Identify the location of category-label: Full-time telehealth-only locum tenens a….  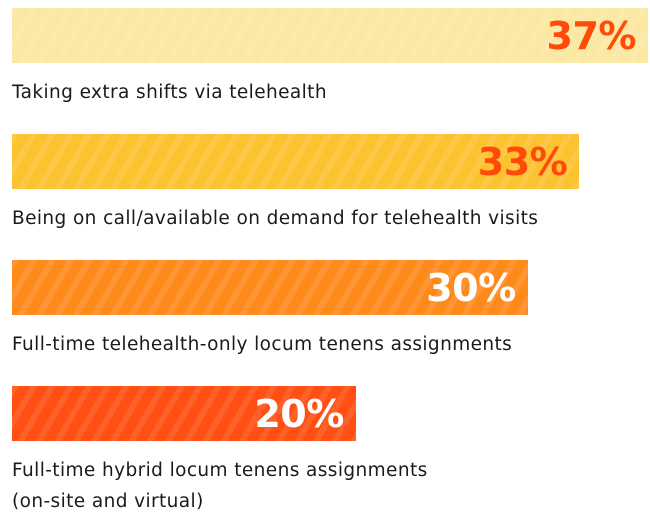
(262, 344).